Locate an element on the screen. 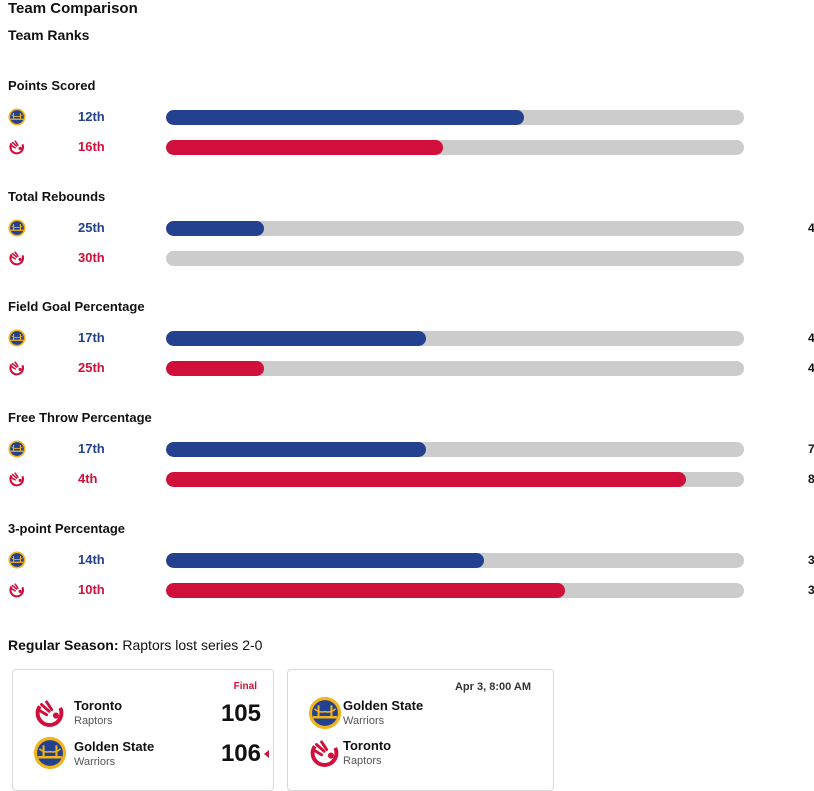  page-title: Team Comparison is located at coordinates (73, 8).